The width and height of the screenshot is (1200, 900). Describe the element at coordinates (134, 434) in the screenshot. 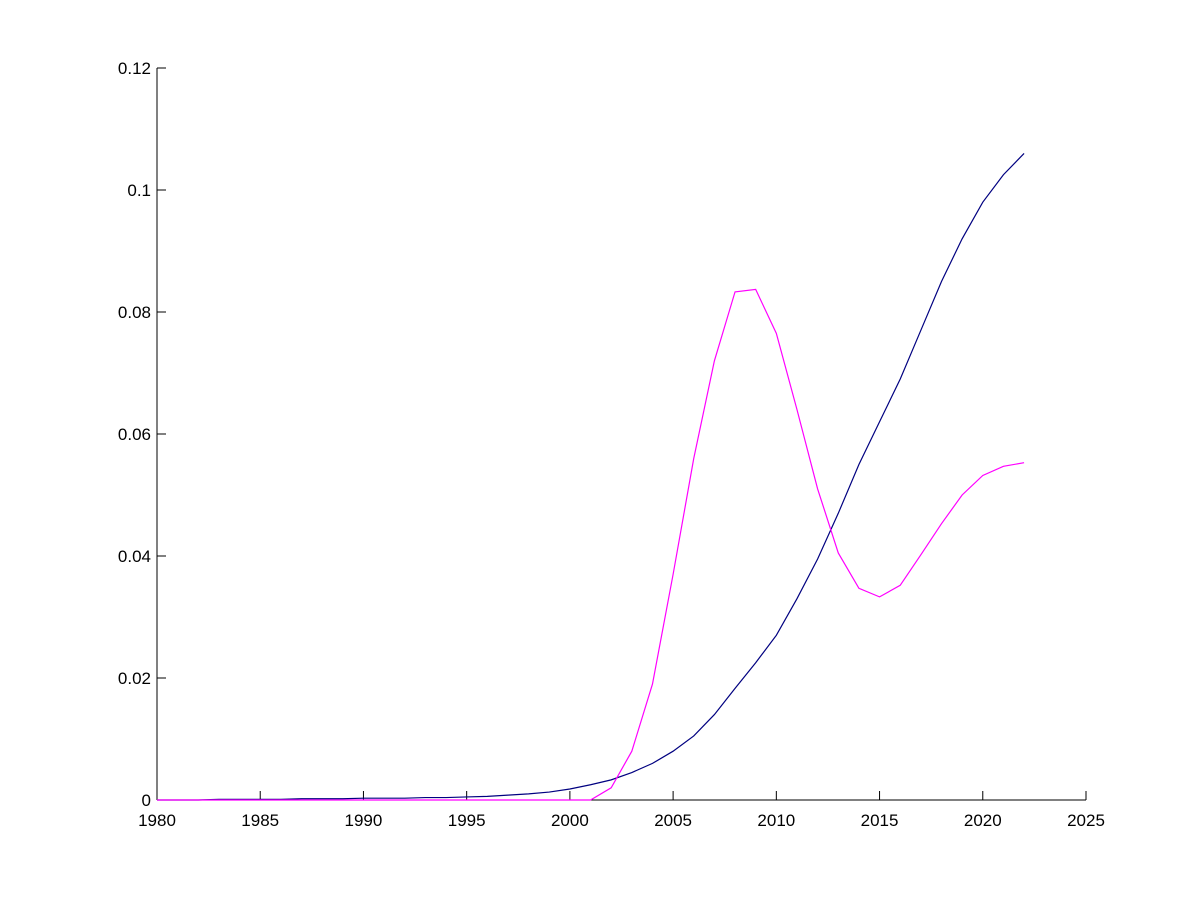

I see `y-tick-label: 0.06` at that location.